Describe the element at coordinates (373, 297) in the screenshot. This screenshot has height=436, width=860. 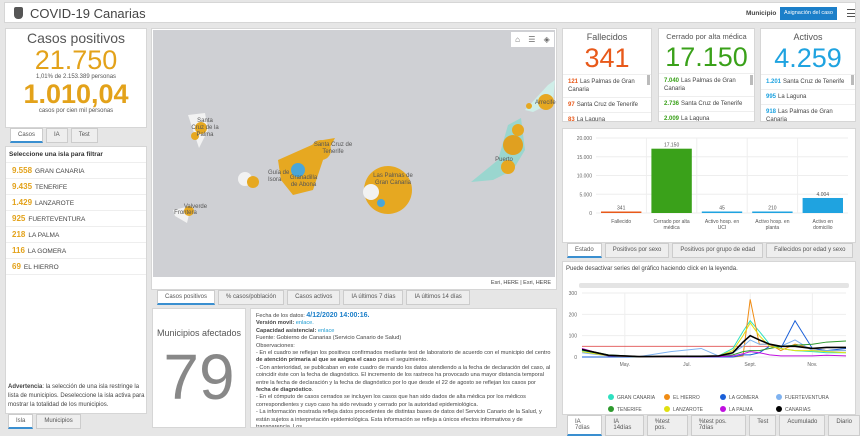
I see `tab-ia-7: IA últimos 7 días` at that location.